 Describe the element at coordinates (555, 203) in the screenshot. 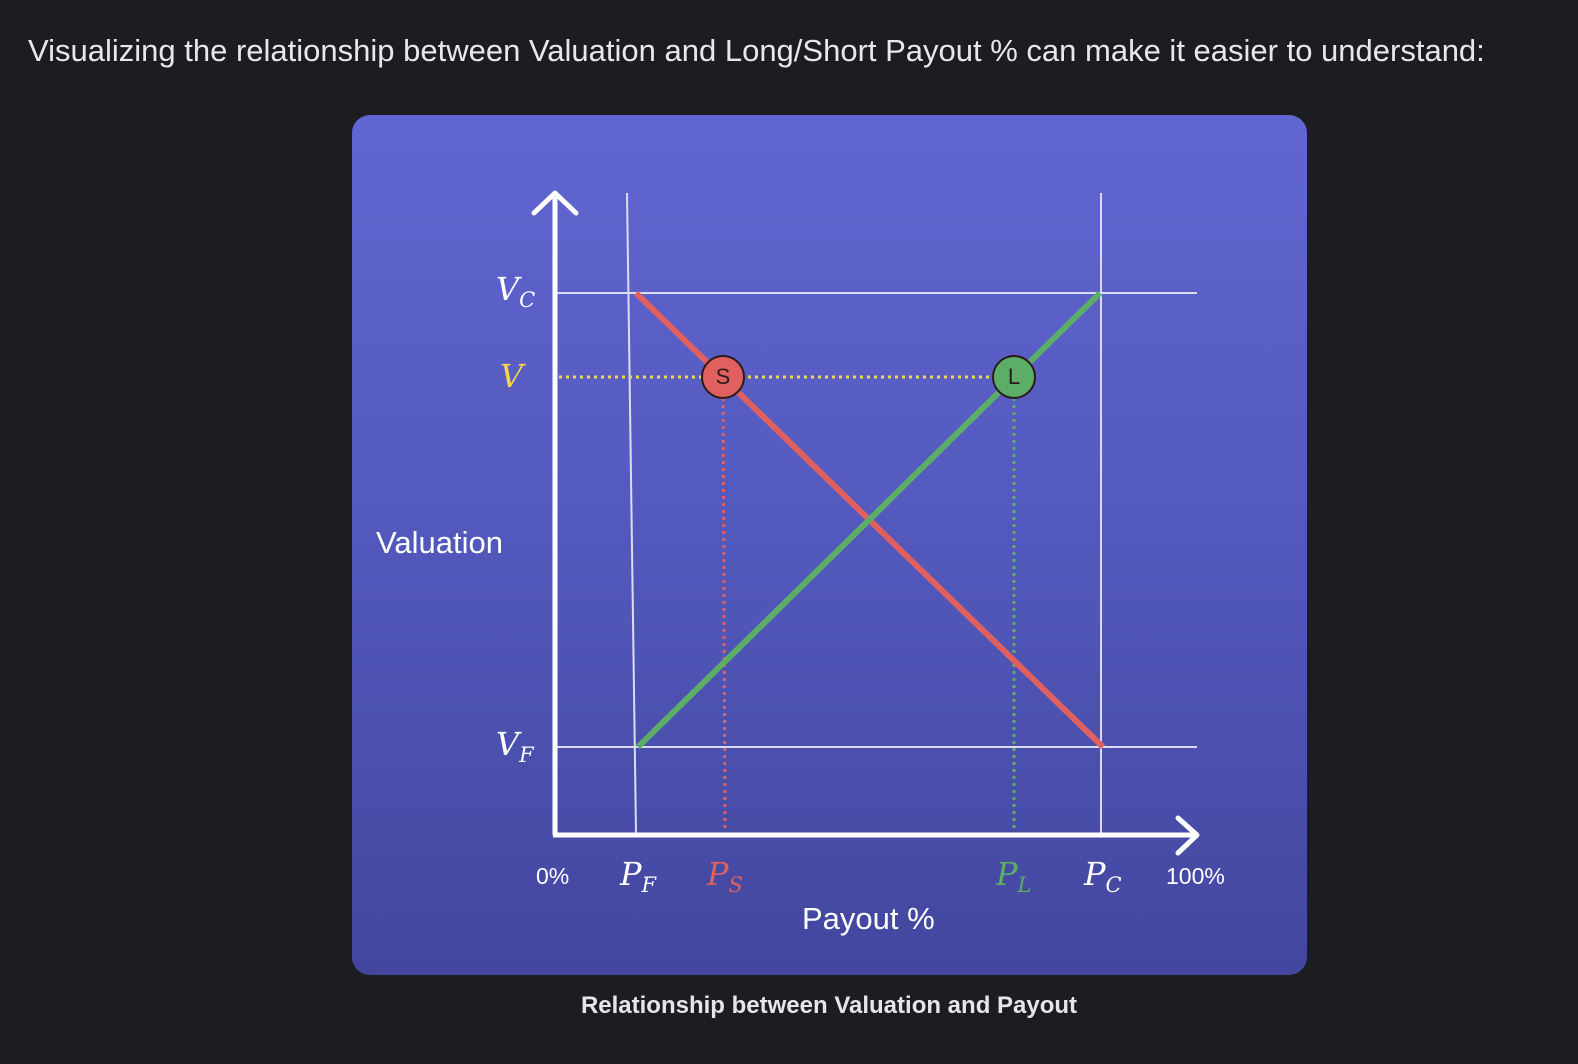

I see `y-axis-arrowhead` at that location.